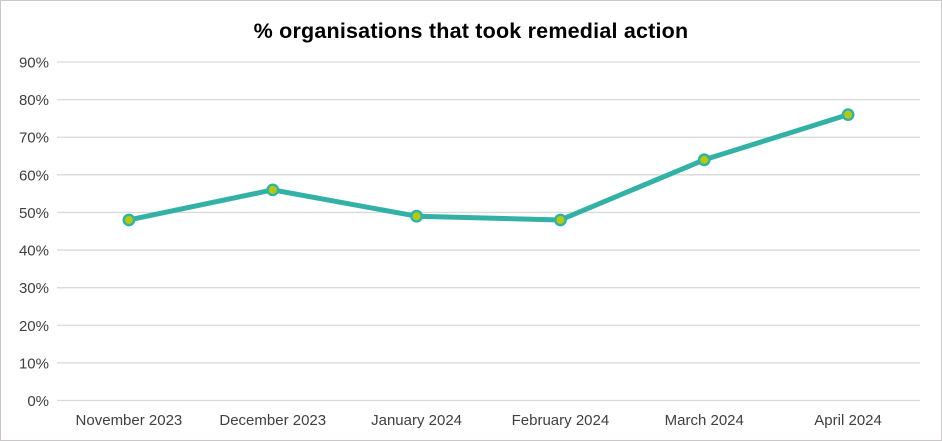  I want to click on y-axis-tick-label: 50%, so click(34, 213).